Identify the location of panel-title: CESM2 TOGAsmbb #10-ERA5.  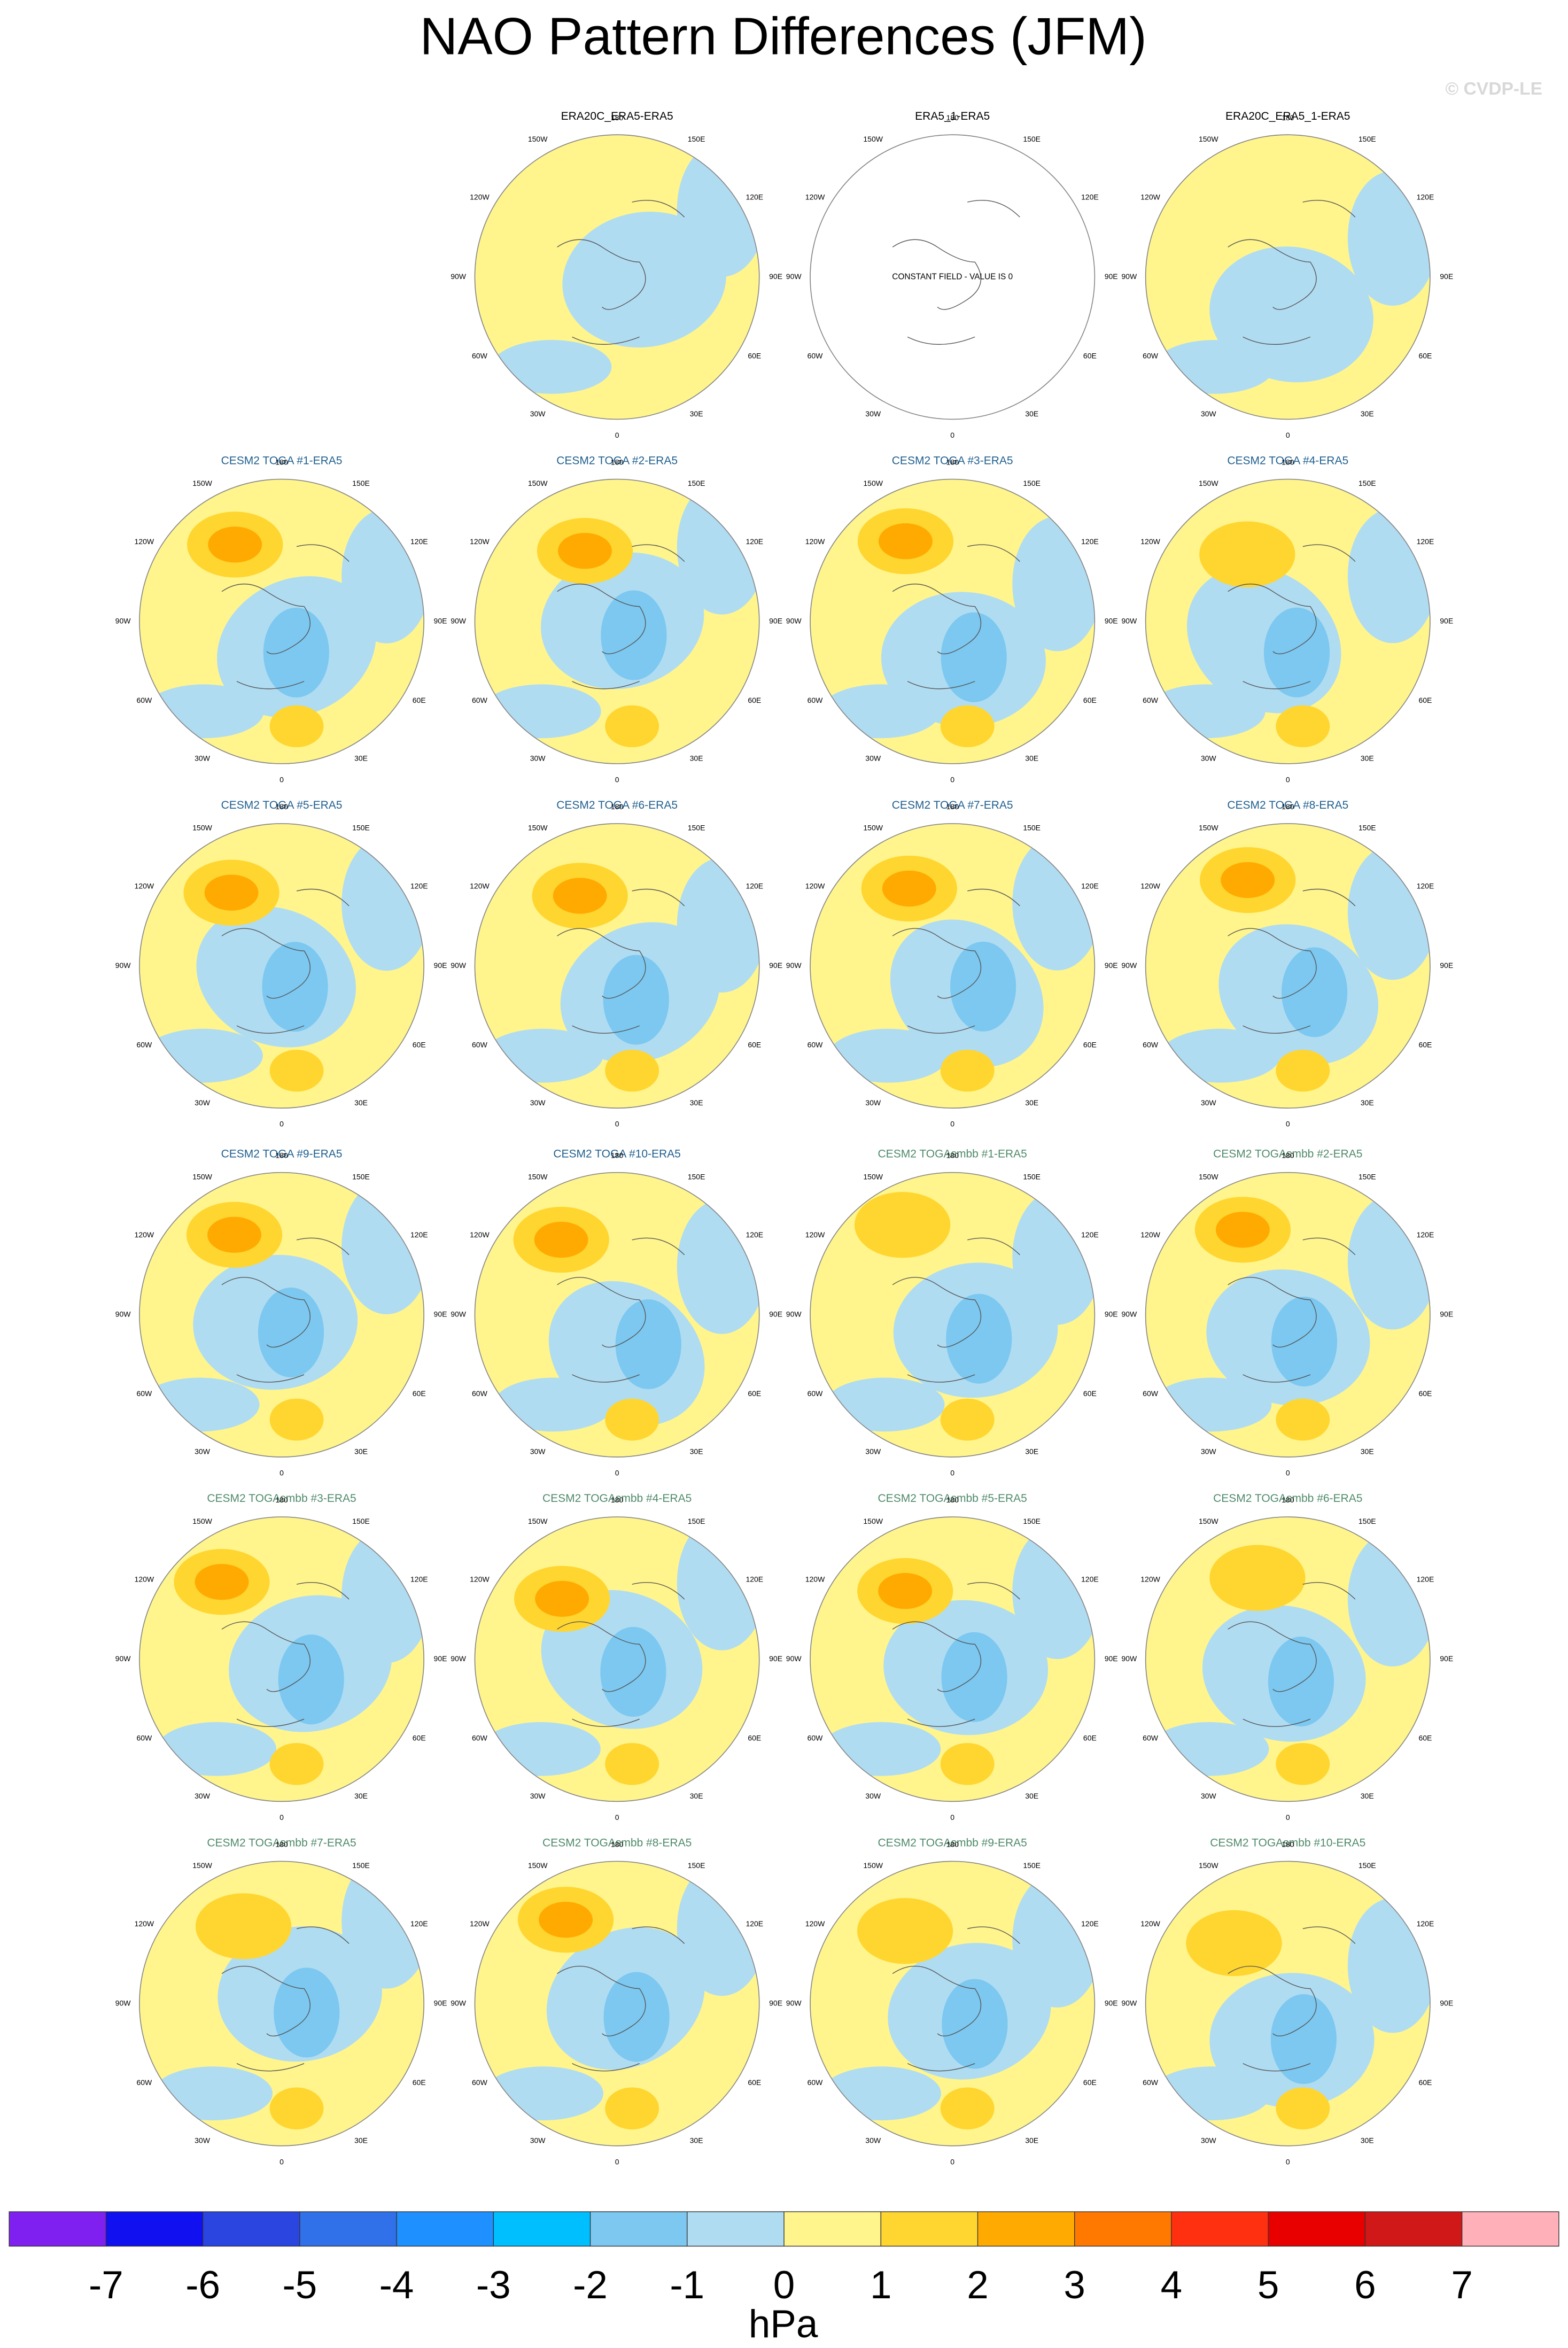
(1287, 1842).